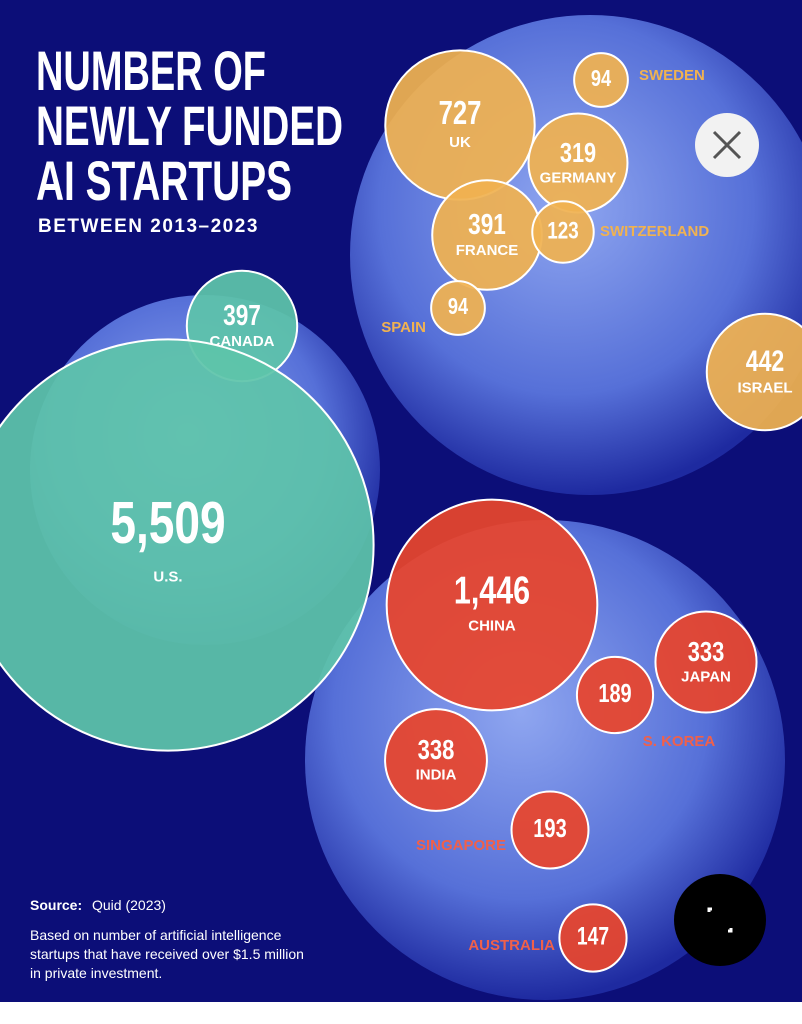  What do you see at coordinates (765, 360) in the screenshot?
I see `value-label: 442` at bounding box center [765, 360].